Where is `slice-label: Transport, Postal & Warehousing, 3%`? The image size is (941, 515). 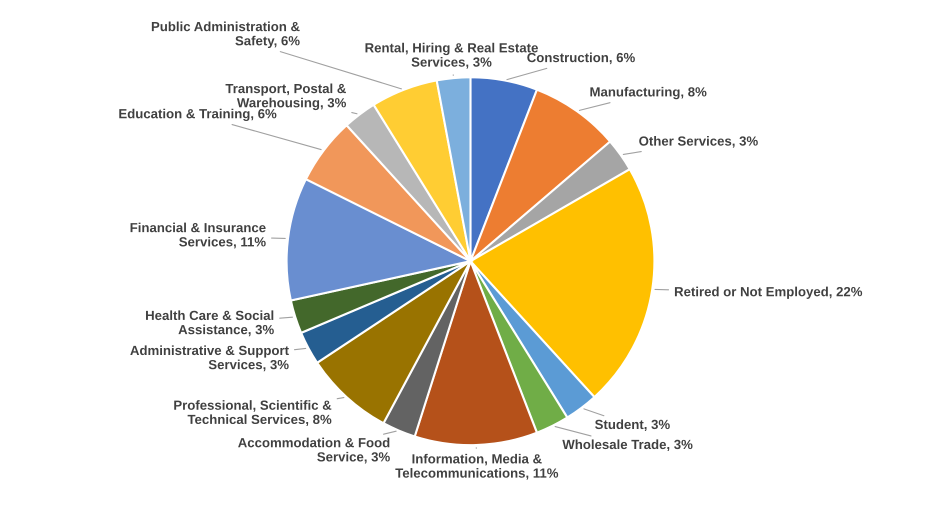 slice-label: Transport, Postal & Warehousing, 3% is located at coordinates (286, 97).